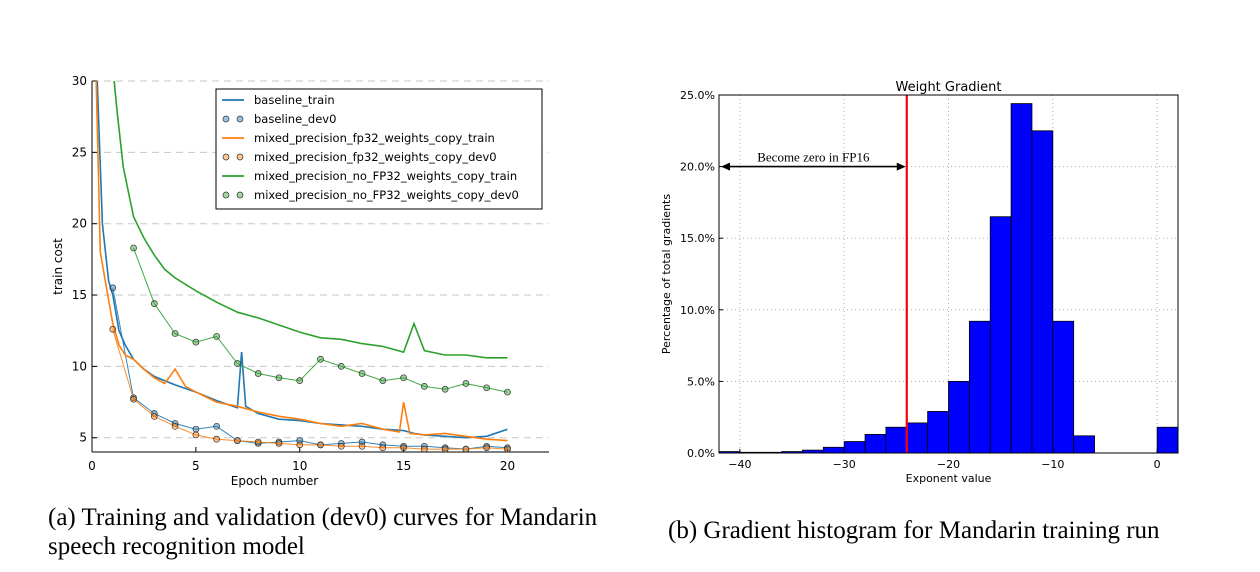 The image size is (1260, 572). What do you see at coordinates (948, 87) in the screenshot?
I see `chart-title: Weight Gradient` at bounding box center [948, 87].